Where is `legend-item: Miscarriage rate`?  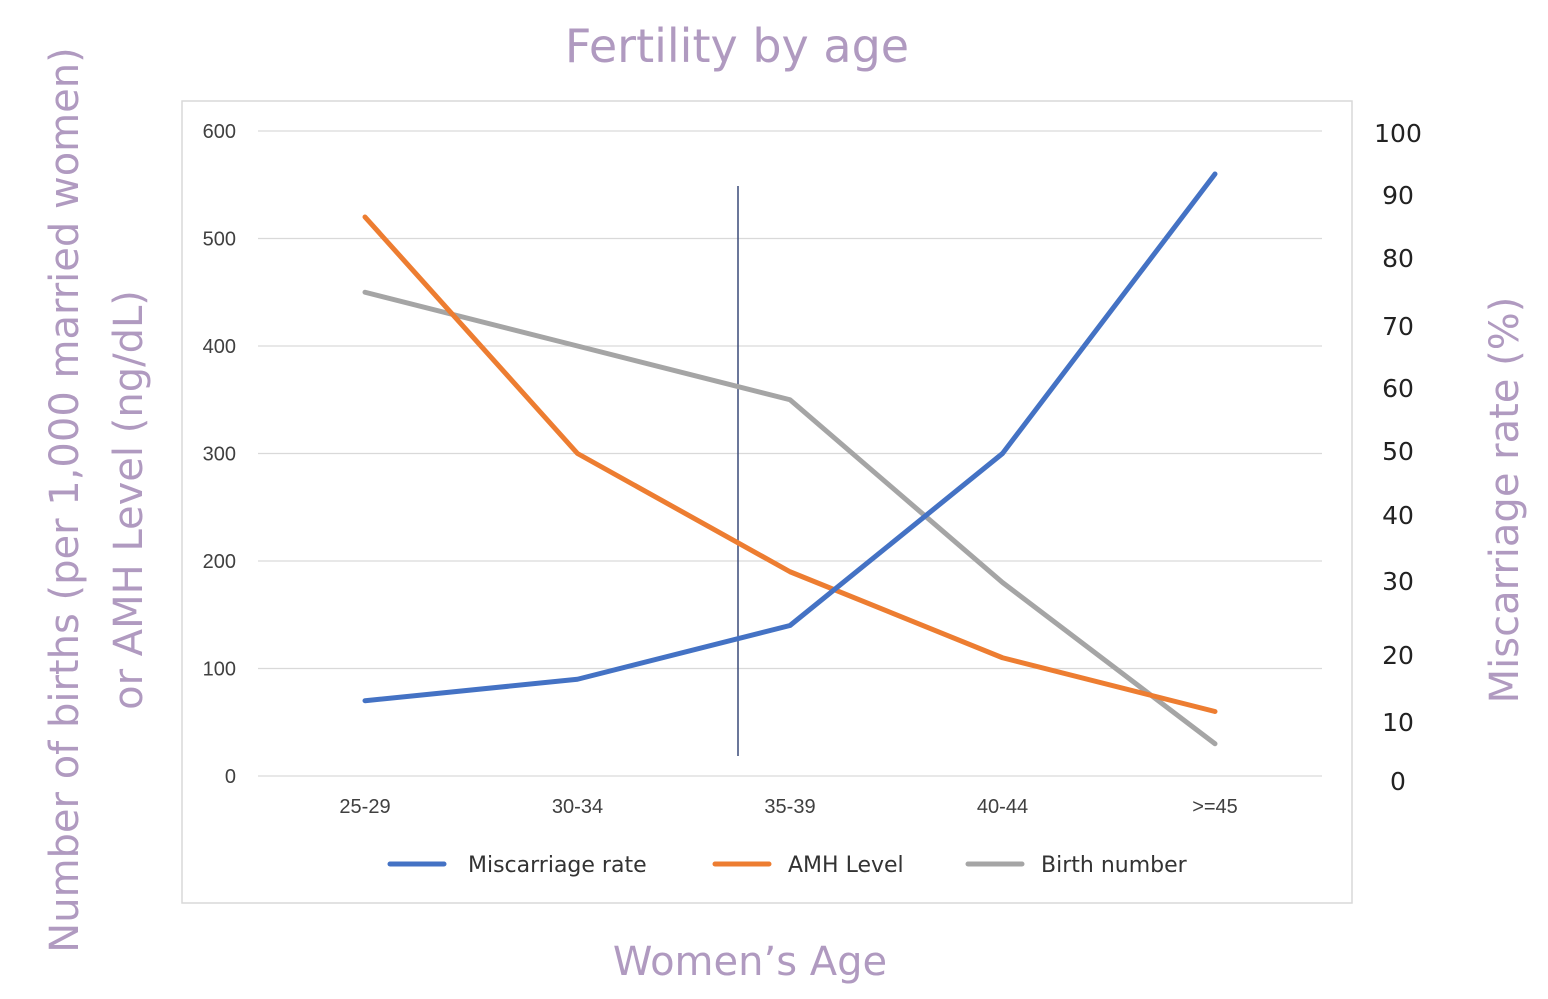 legend-item: Miscarriage rate is located at coordinates (517, 865).